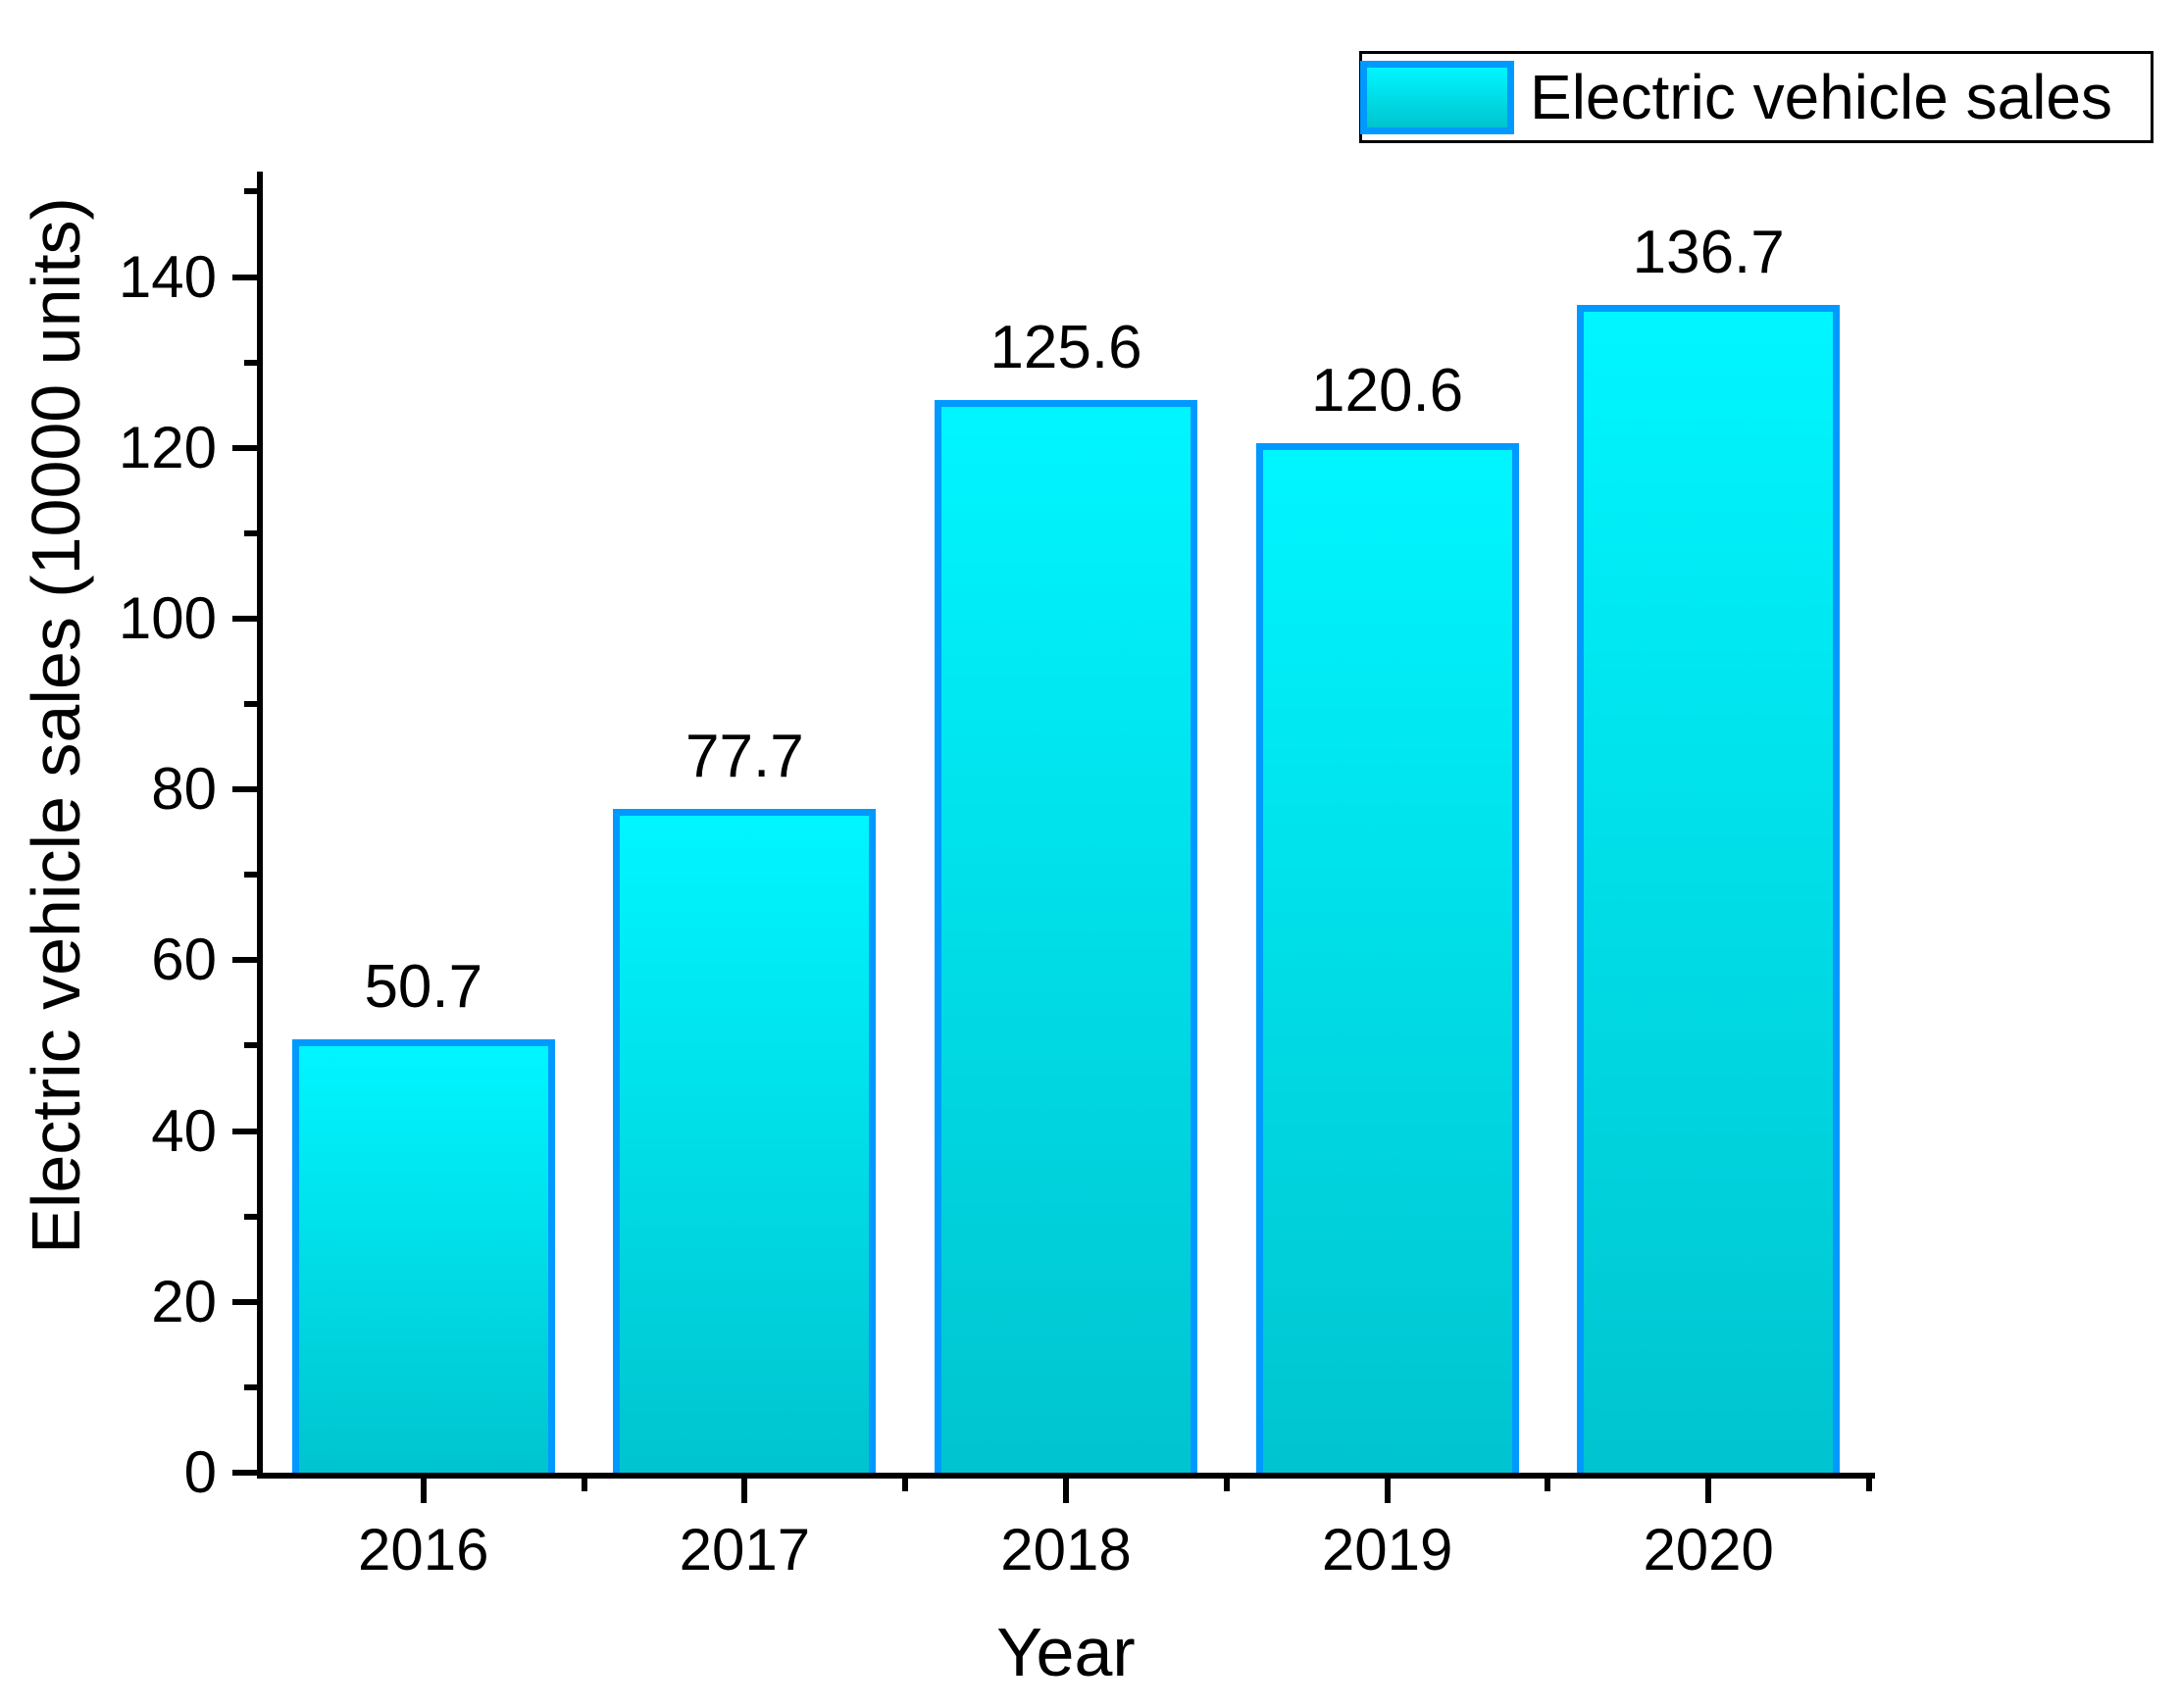 This screenshot has width=2179, height=1708. I want to click on y-tick-label: 80, so click(184, 789).